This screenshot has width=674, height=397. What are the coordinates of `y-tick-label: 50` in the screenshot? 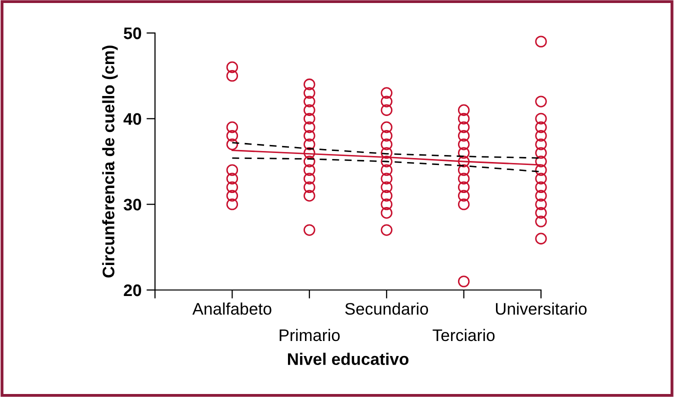 It's located at (133, 33).